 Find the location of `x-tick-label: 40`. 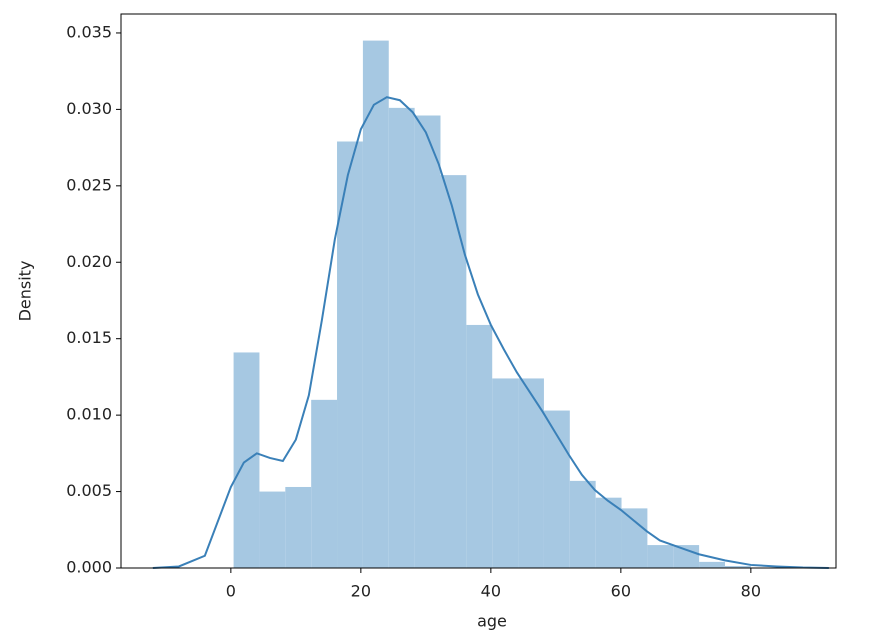

x-tick-label: 40 is located at coordinates (491, 591).